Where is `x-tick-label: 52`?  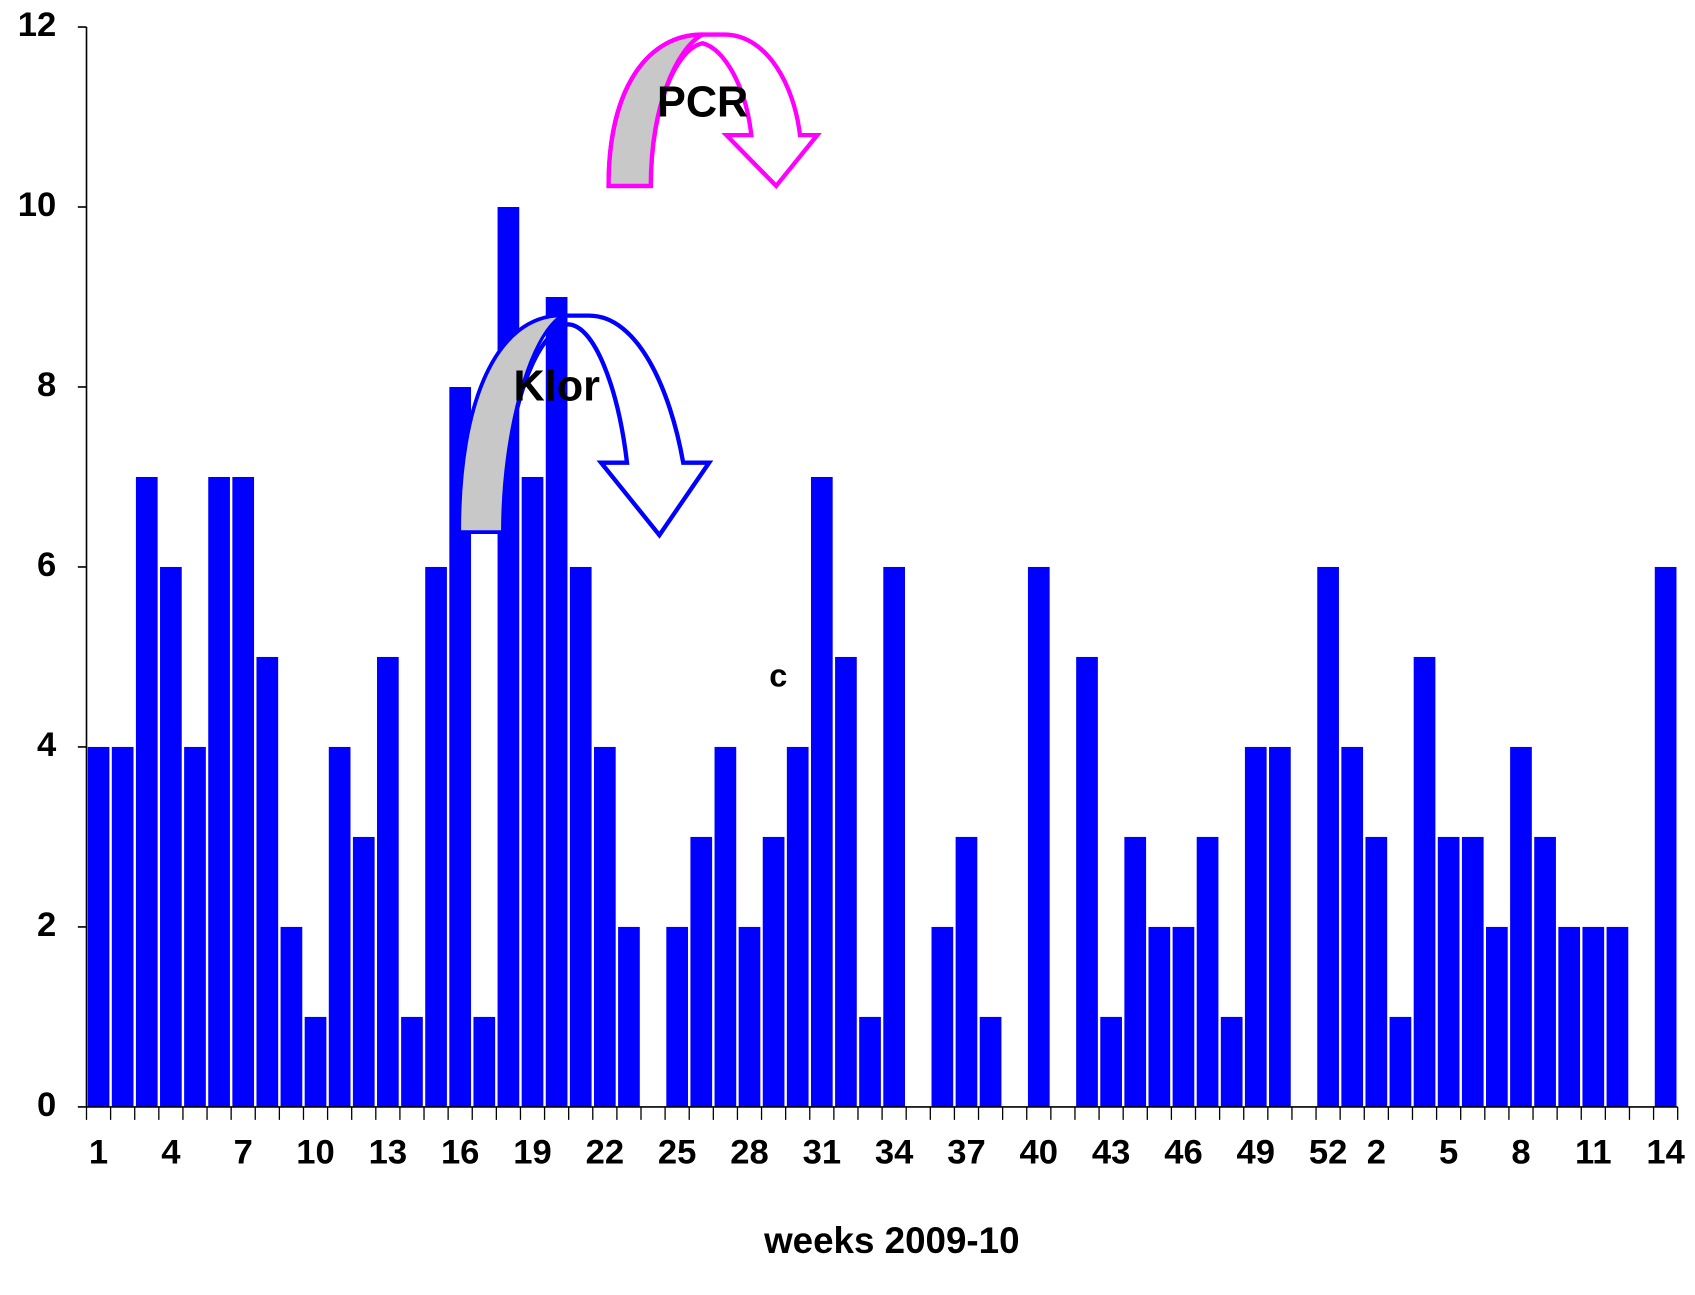
x-tick-label: 52 is located at coordinates (1328, 1153).